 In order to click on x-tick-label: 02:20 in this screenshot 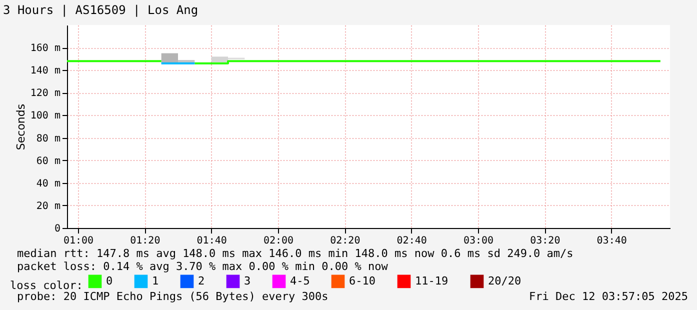, I will do `click(345, 241)`.